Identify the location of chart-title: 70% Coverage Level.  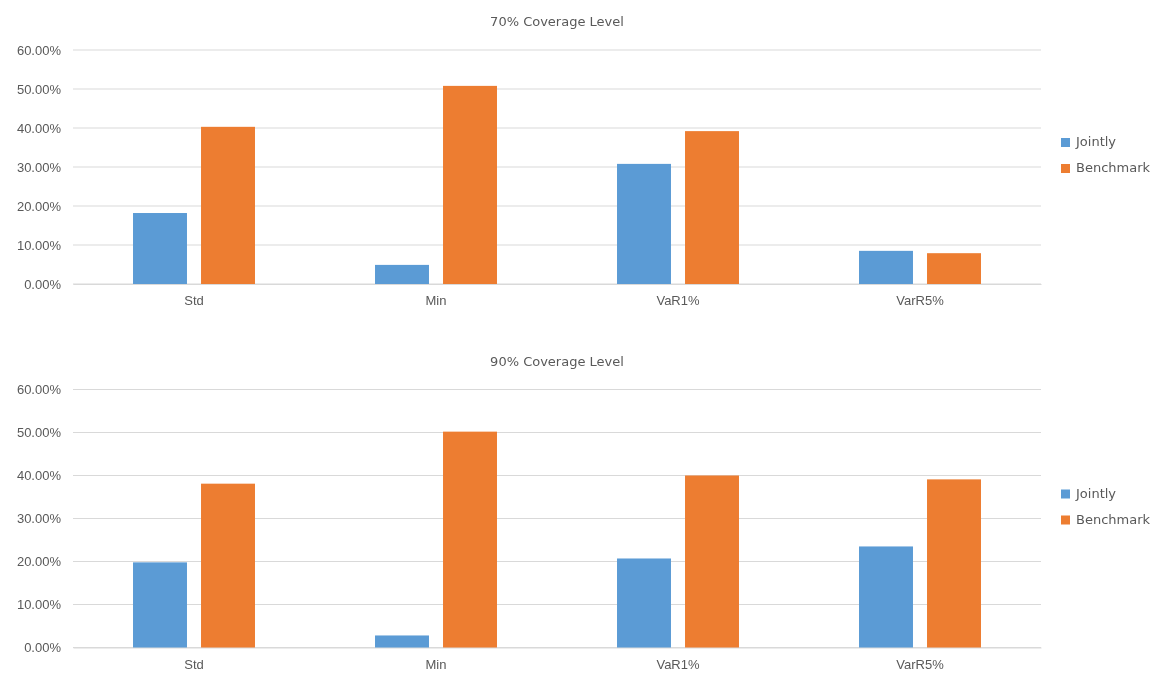
(557, 21).